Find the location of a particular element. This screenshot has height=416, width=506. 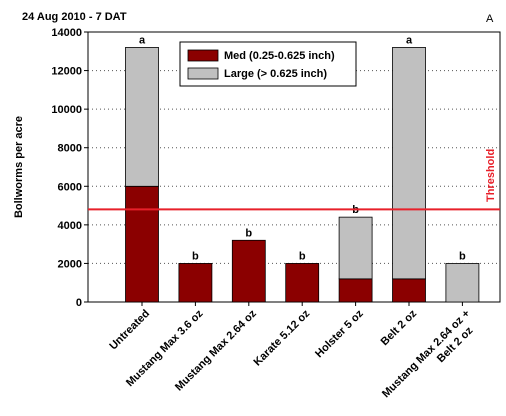

y-tick-label: 4000 is located at coordinates (70, 226).